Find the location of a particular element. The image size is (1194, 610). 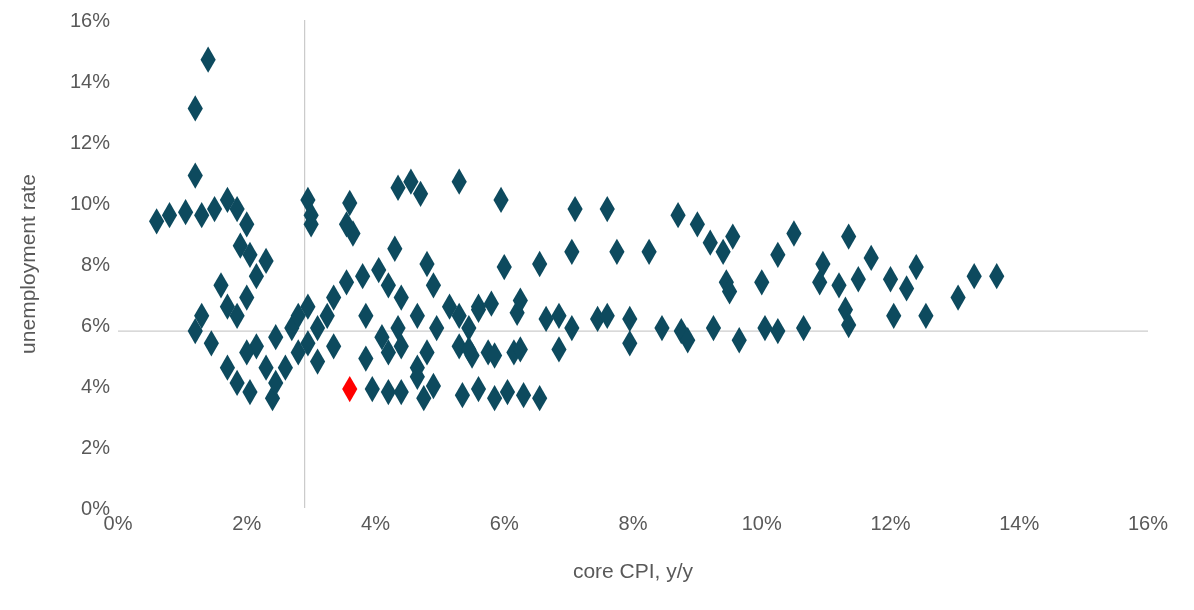

y-tick-label: 6% is located at coordinates (96, 325).